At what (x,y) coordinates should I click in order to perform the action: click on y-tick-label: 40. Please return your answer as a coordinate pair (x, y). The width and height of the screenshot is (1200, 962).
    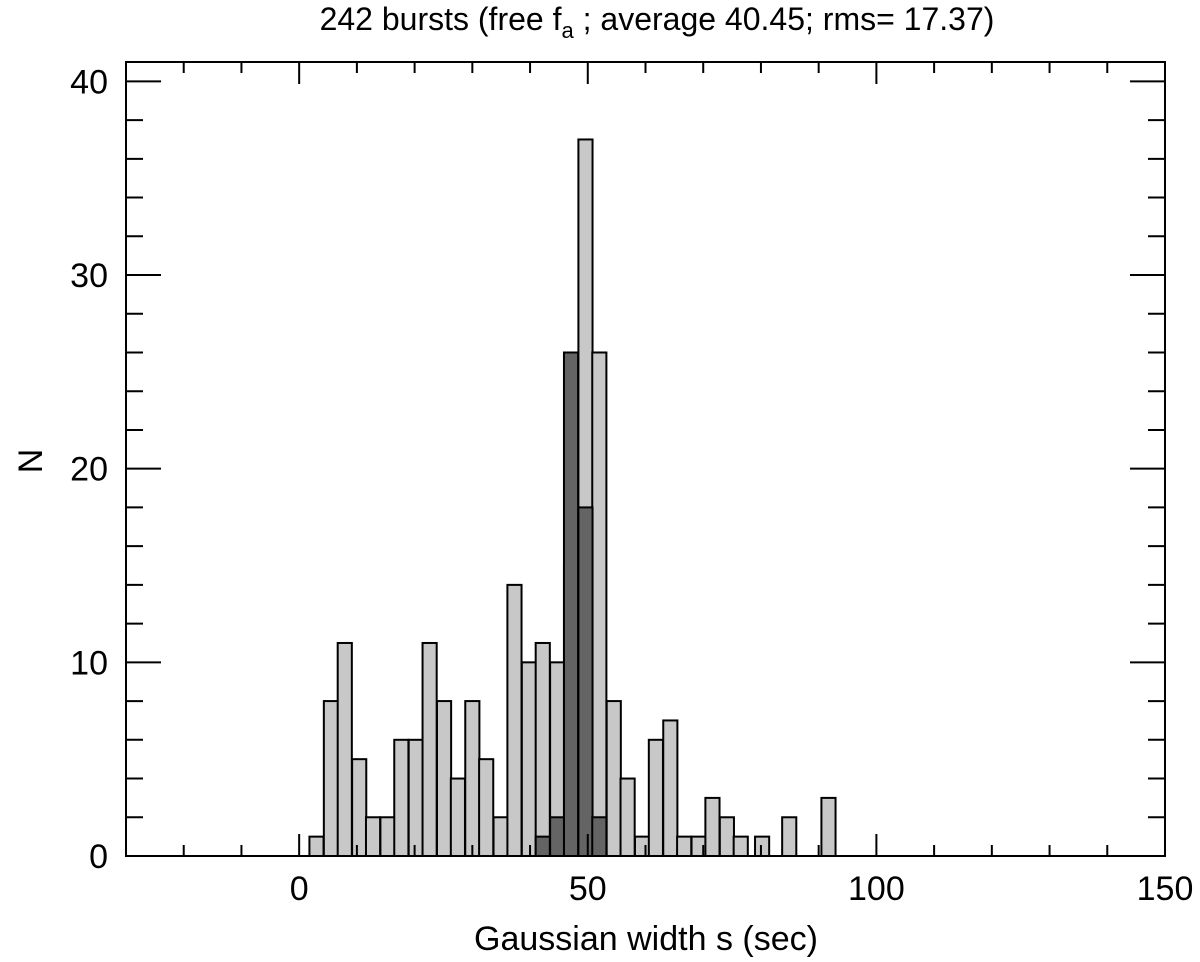
    Looking at the image, I should click on (89, 82).